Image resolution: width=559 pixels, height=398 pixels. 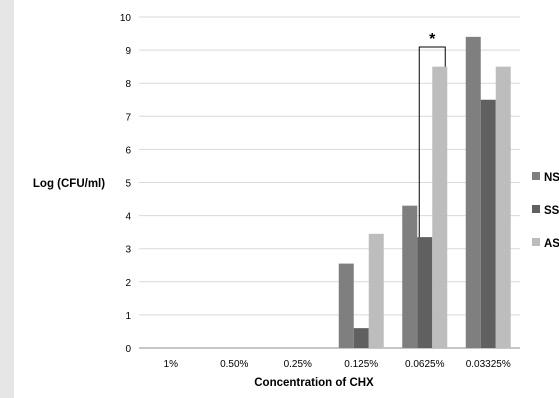 I want to click on y-tick-label: 6, so click(x=128, y=150).